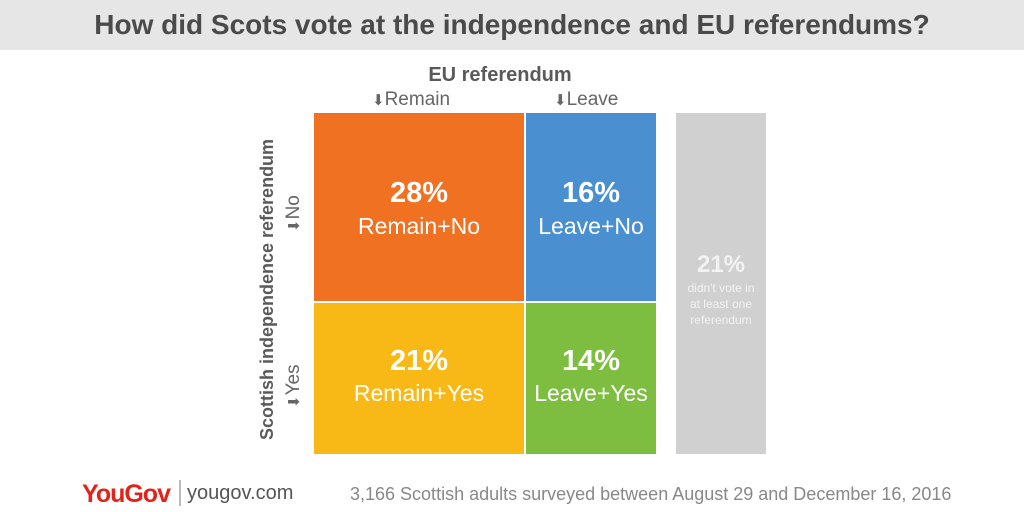 The width and height of the screenshot is (1024, 512). What do you see at coordinates (267, 289) in the screenshot?
I see `y-axis-label: Scottish independence referendum` at bounding box center [267, 289].